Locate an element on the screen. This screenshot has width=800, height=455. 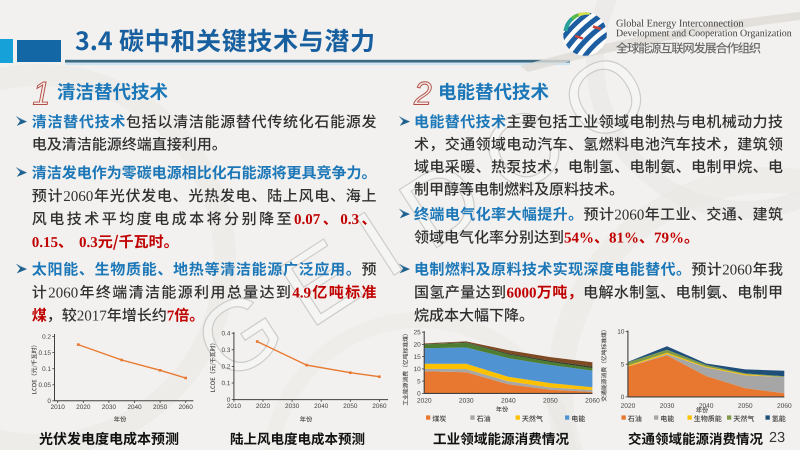
svg-text: 1 is located at coordinates (42, 94).